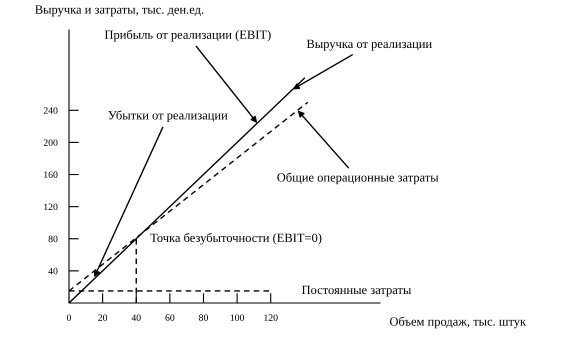 The height and width of the screenshot is (343, 573). What do you see at coordinates (236, 238) in the screenshot?
I see `annotation: Точка безубыточности (EBIT=0)` at bounding box center [236, 238].